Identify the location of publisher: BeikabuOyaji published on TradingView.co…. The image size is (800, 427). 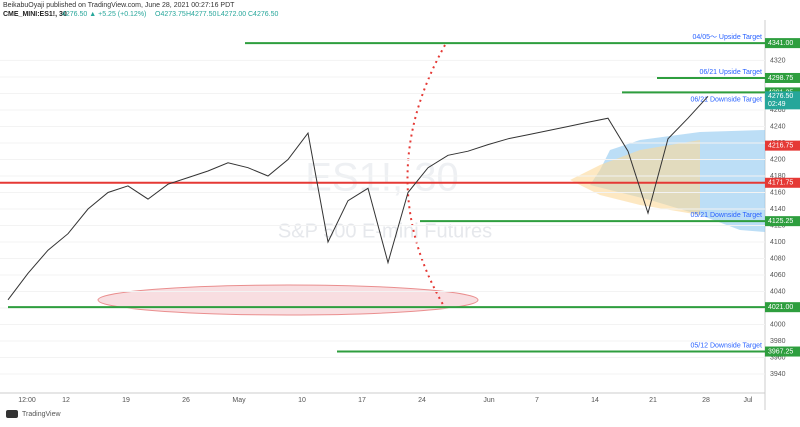
(119, 5).